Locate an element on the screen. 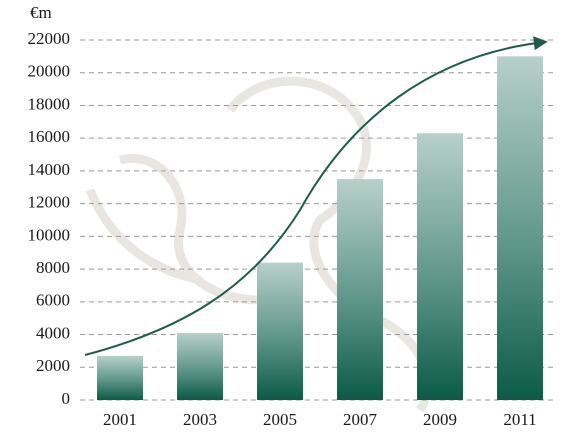  y-tick-label: 20000 is located at coordinates (49, 71).